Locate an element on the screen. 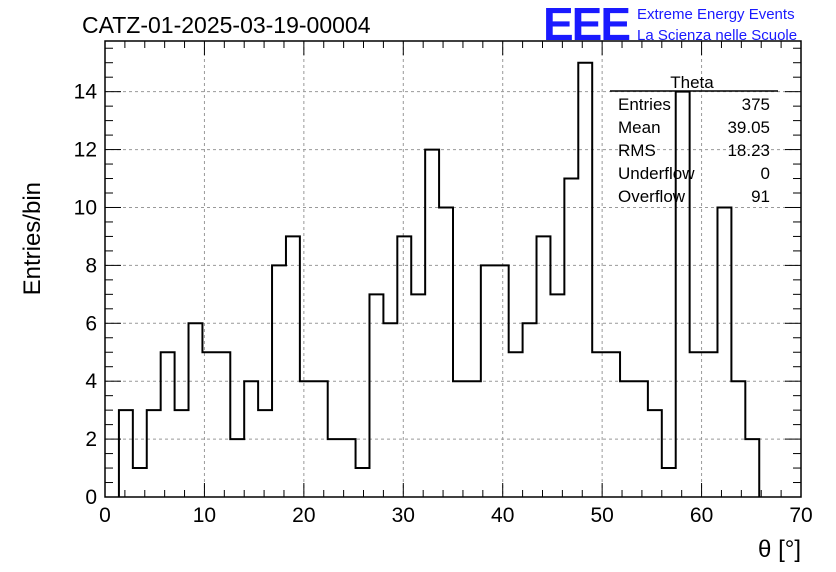 The image size is (836, 572). y-tick-label: 14 is located at coordinates (86, 92).